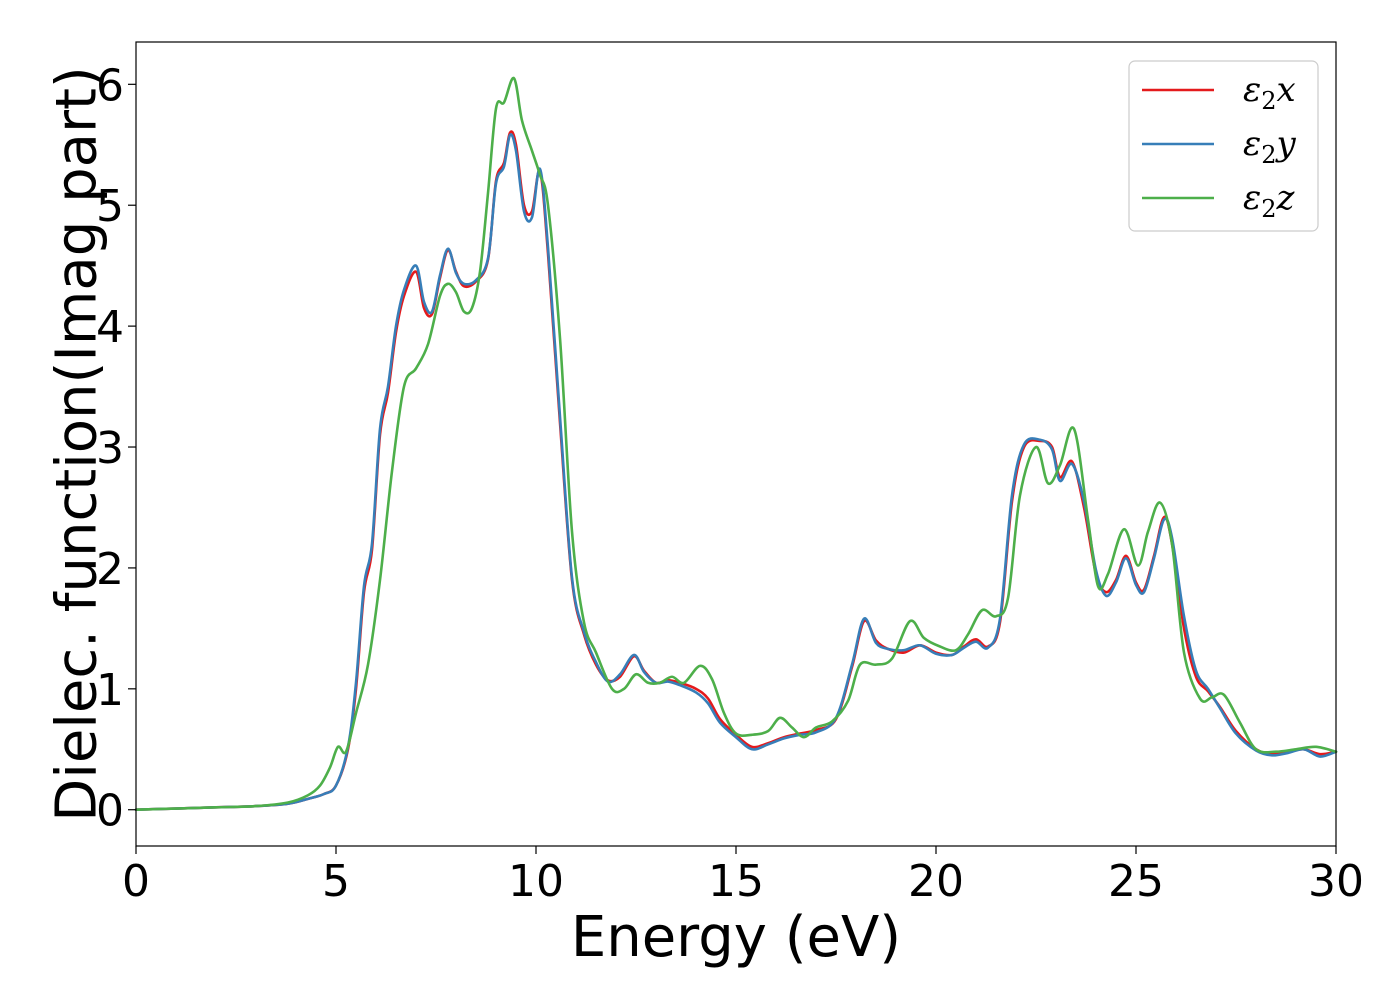  I want to click on y-axis-ticks: 0 1 2 3 4 5 6, so click(116, 448).